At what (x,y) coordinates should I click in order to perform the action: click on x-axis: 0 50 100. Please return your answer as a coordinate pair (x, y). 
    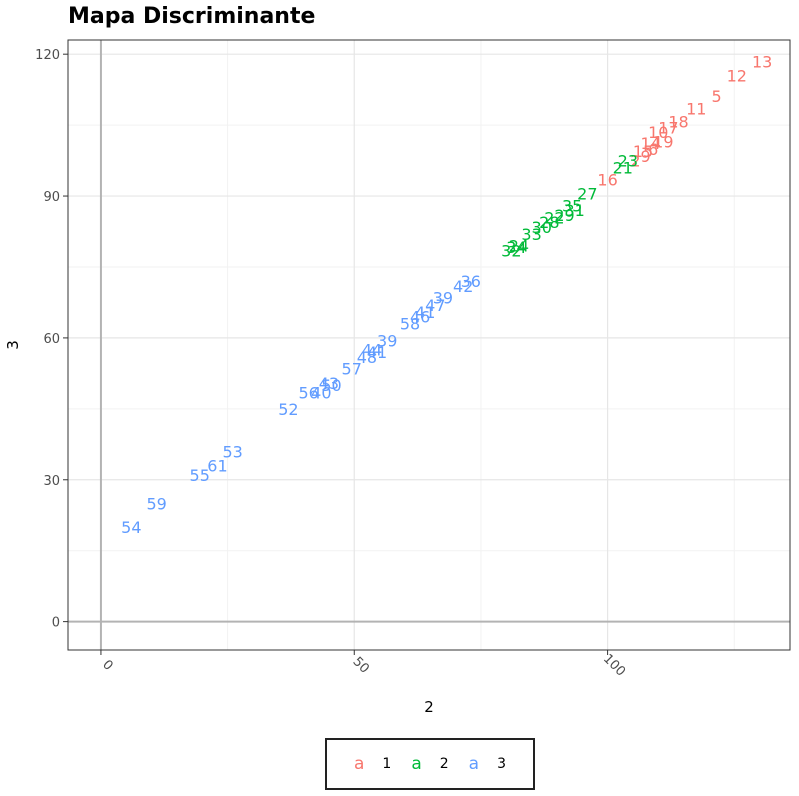
    Looking at the image, I should click on (363, 665).